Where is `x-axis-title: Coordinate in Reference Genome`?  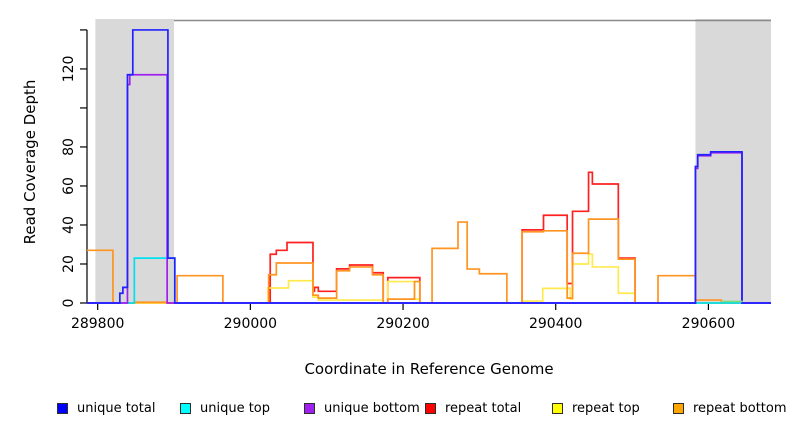 x-axis-title: Coordinate in Reference Genome is located at coordinates (429, 369).